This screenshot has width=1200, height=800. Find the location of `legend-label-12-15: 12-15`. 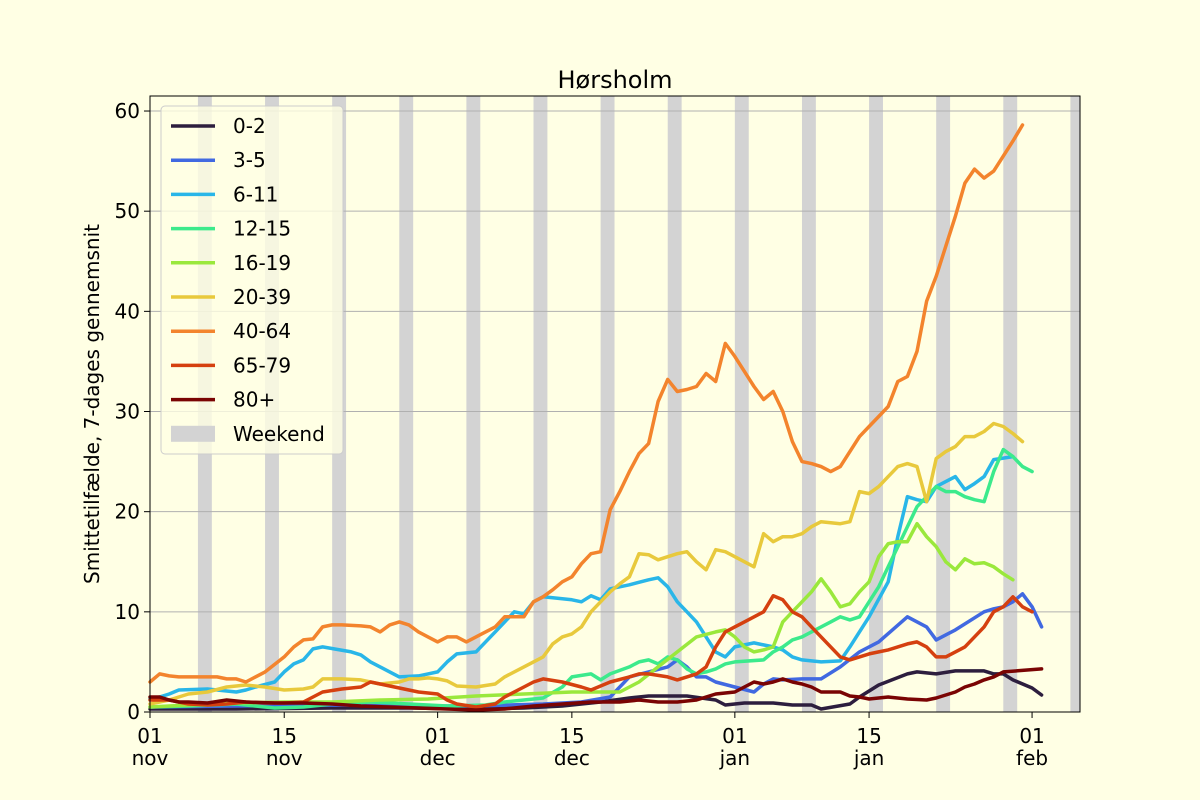

legend-label-12-15: 12-15 is located at coordinates (262, 229).